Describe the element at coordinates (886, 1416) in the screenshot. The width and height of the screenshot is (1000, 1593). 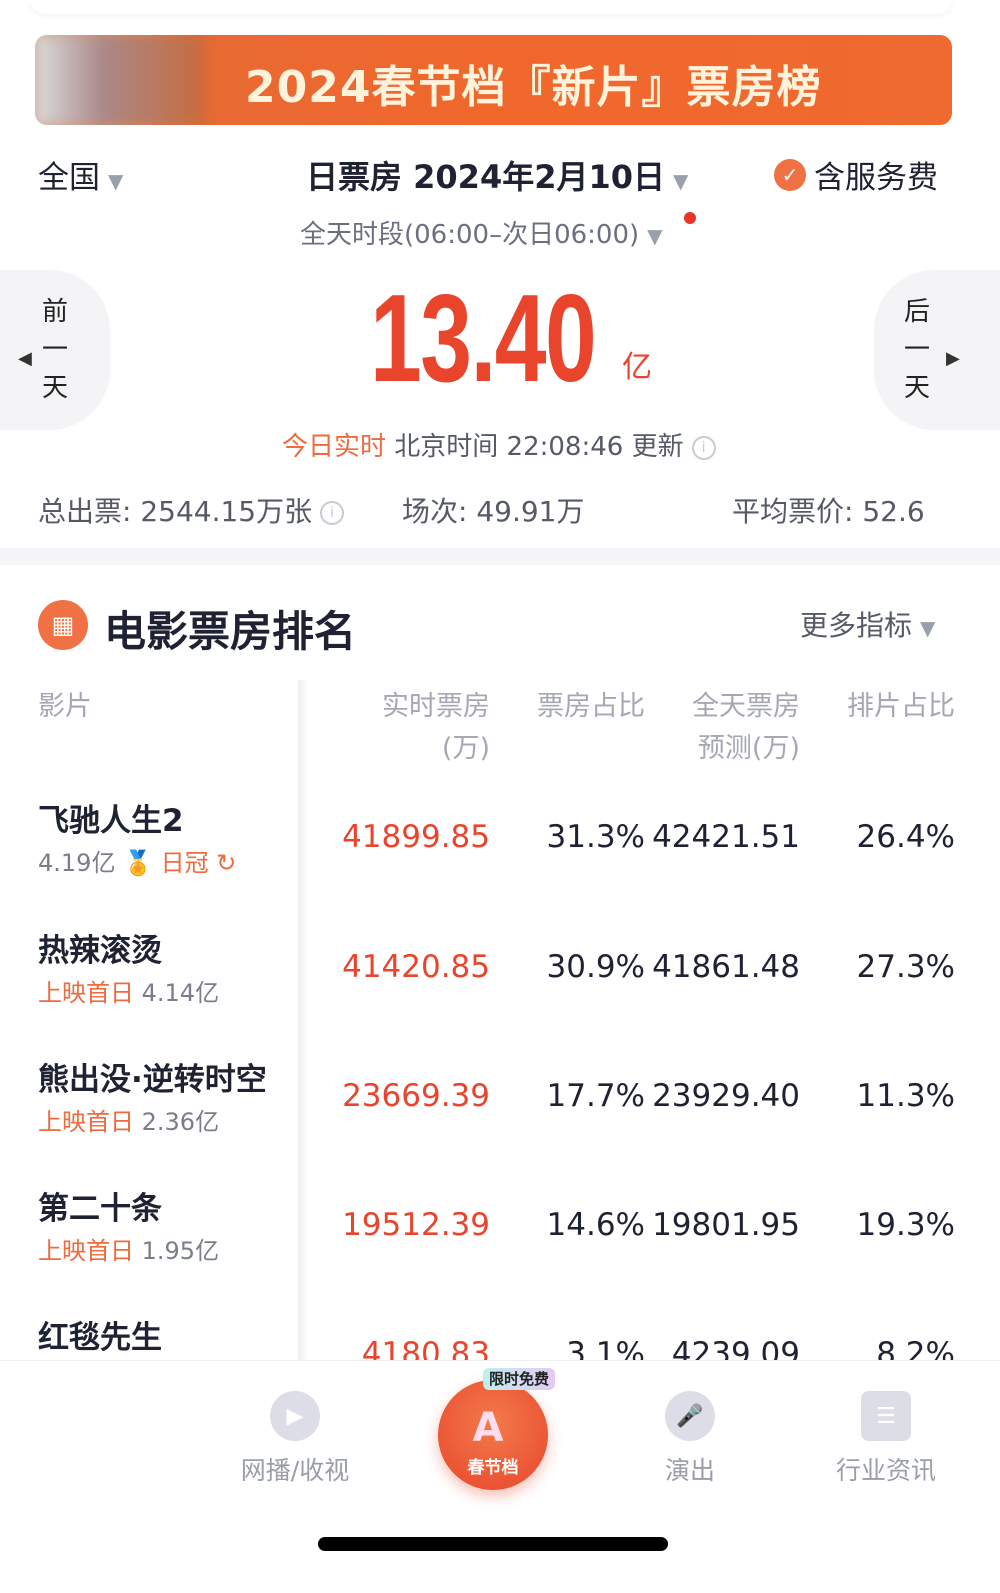
I see `document-icon: ☰` at that location.